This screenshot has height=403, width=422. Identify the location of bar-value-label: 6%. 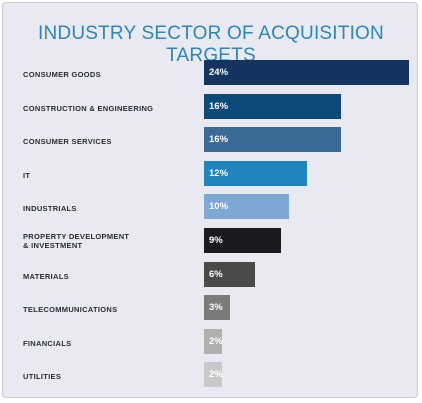
(216, 274).